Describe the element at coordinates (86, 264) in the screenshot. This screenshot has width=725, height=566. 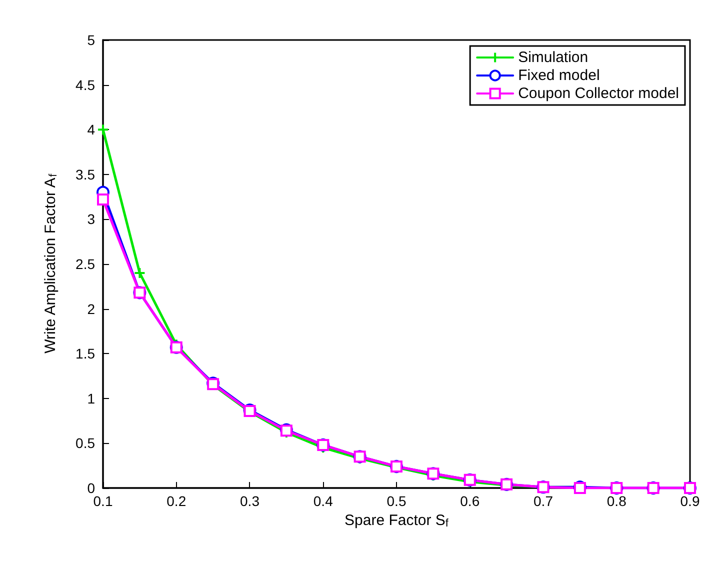
I see `y-tick-label: 2.5` at that location.